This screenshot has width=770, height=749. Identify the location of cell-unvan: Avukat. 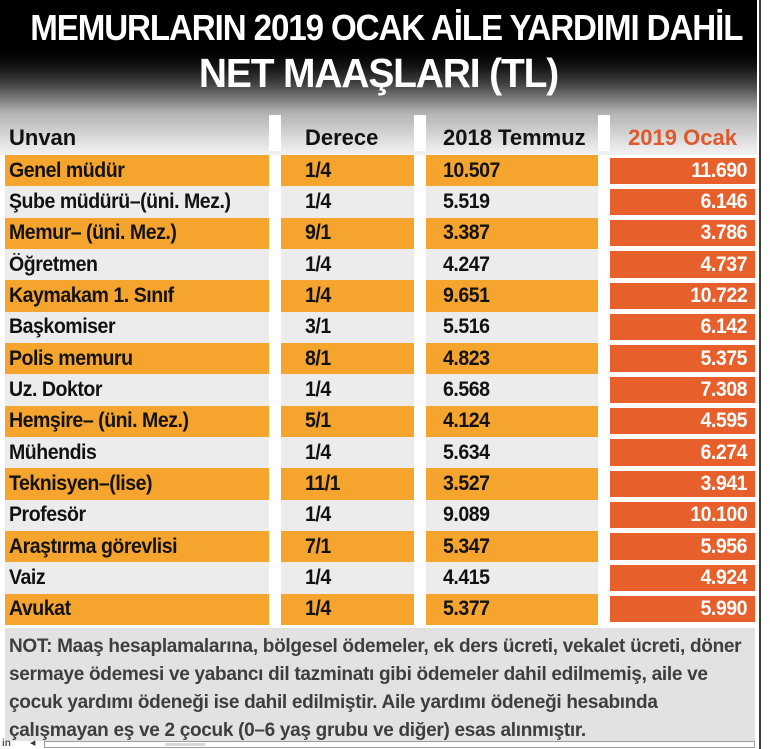
(137, 609).